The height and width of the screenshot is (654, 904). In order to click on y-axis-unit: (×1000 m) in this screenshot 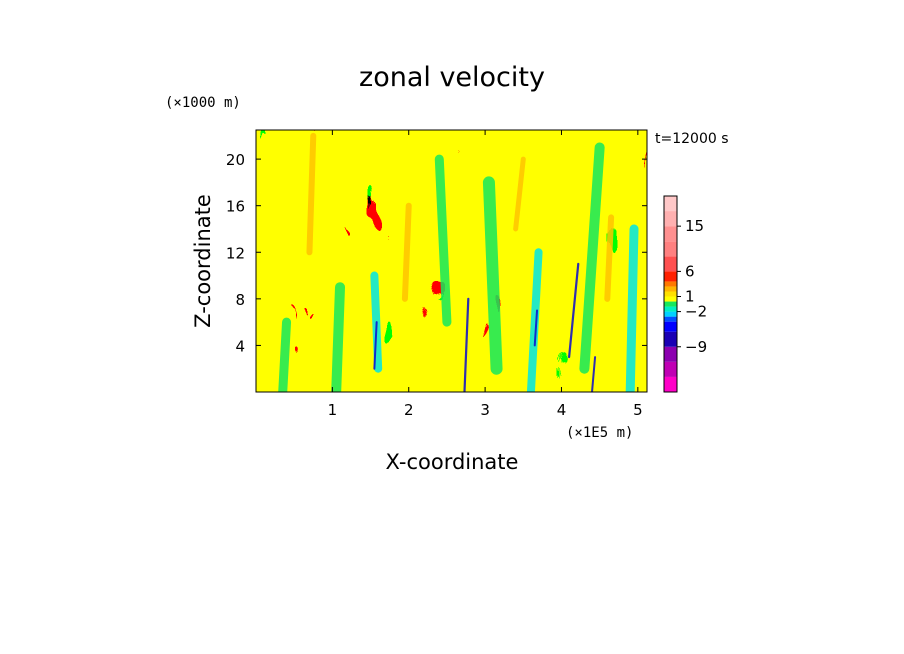, I will do `click(203, 103)`.